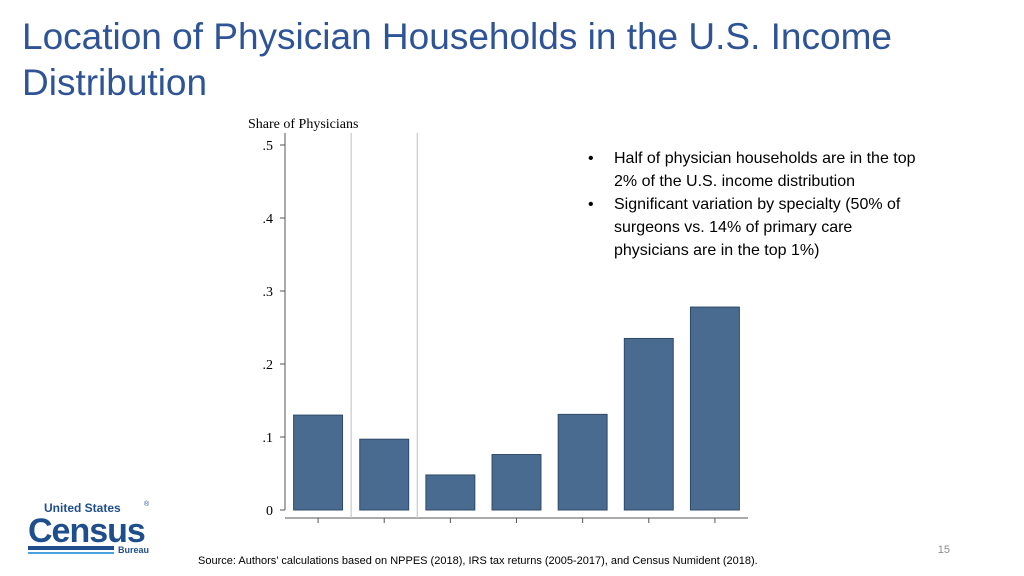 This screenshot has height=576, width=1024. Describe the element at coordinates (268, 219) in the screenshot. I see `y-tick-label: .4` at that location.